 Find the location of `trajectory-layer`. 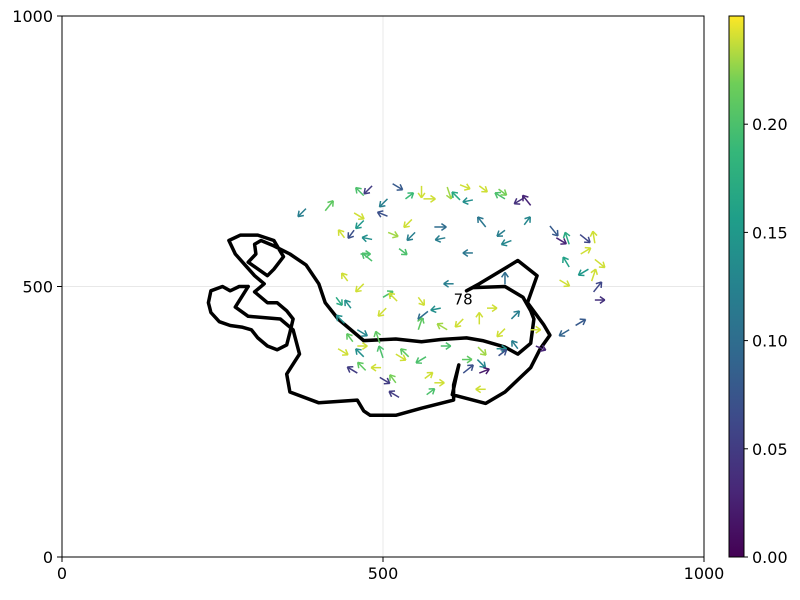

trajectory-layer is located at coordinates (379, 325).